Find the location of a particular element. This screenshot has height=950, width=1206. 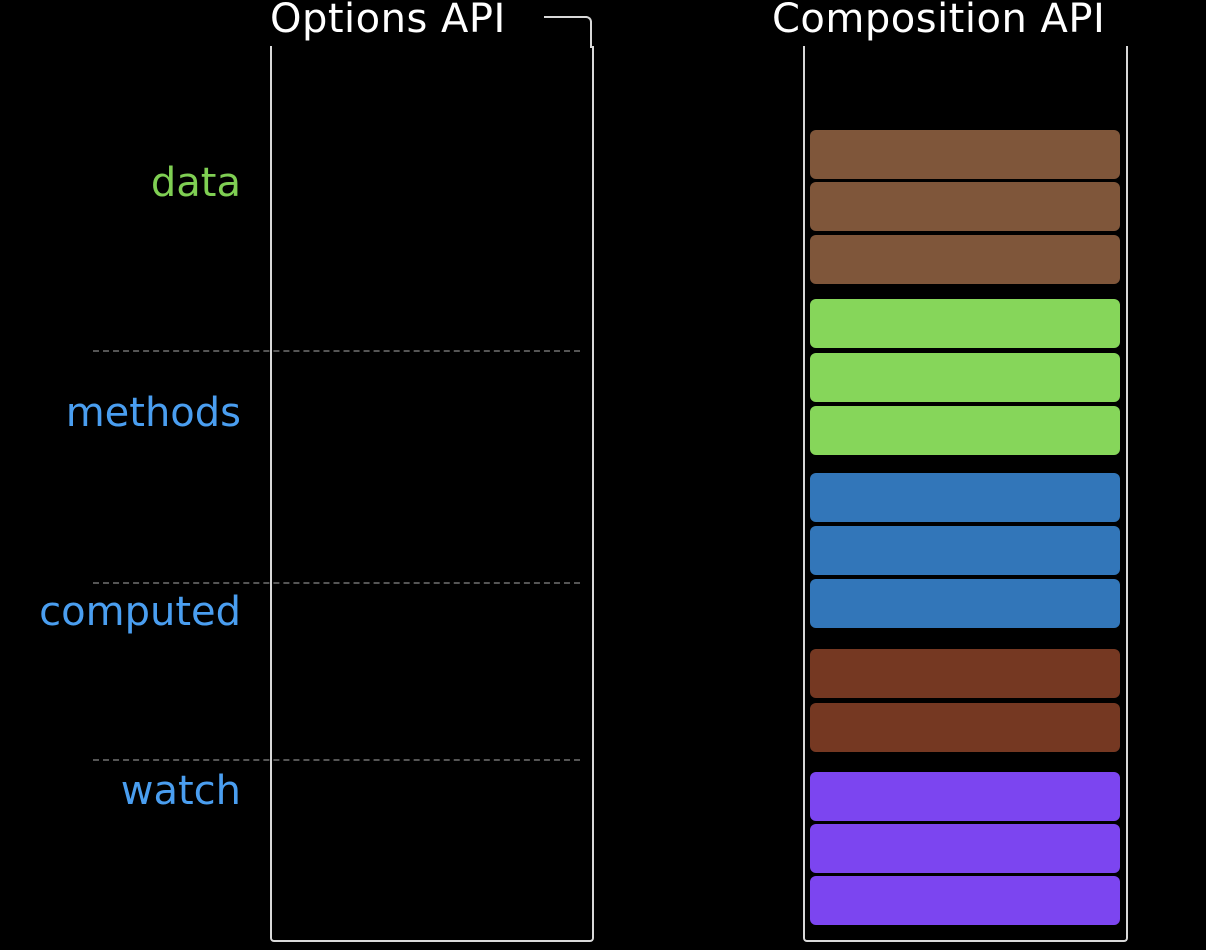

option-label-computed: computed is located at coordinates (140, 612).